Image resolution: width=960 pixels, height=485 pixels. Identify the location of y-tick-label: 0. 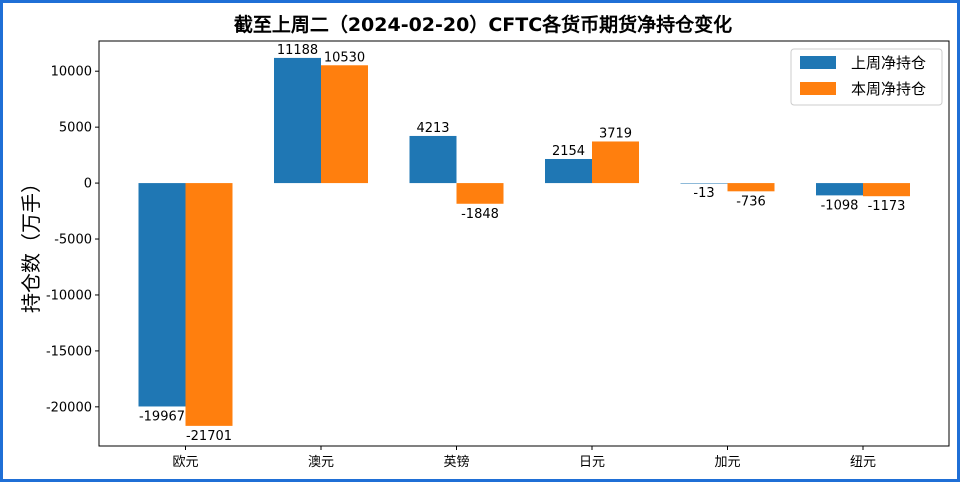
(88, 184).